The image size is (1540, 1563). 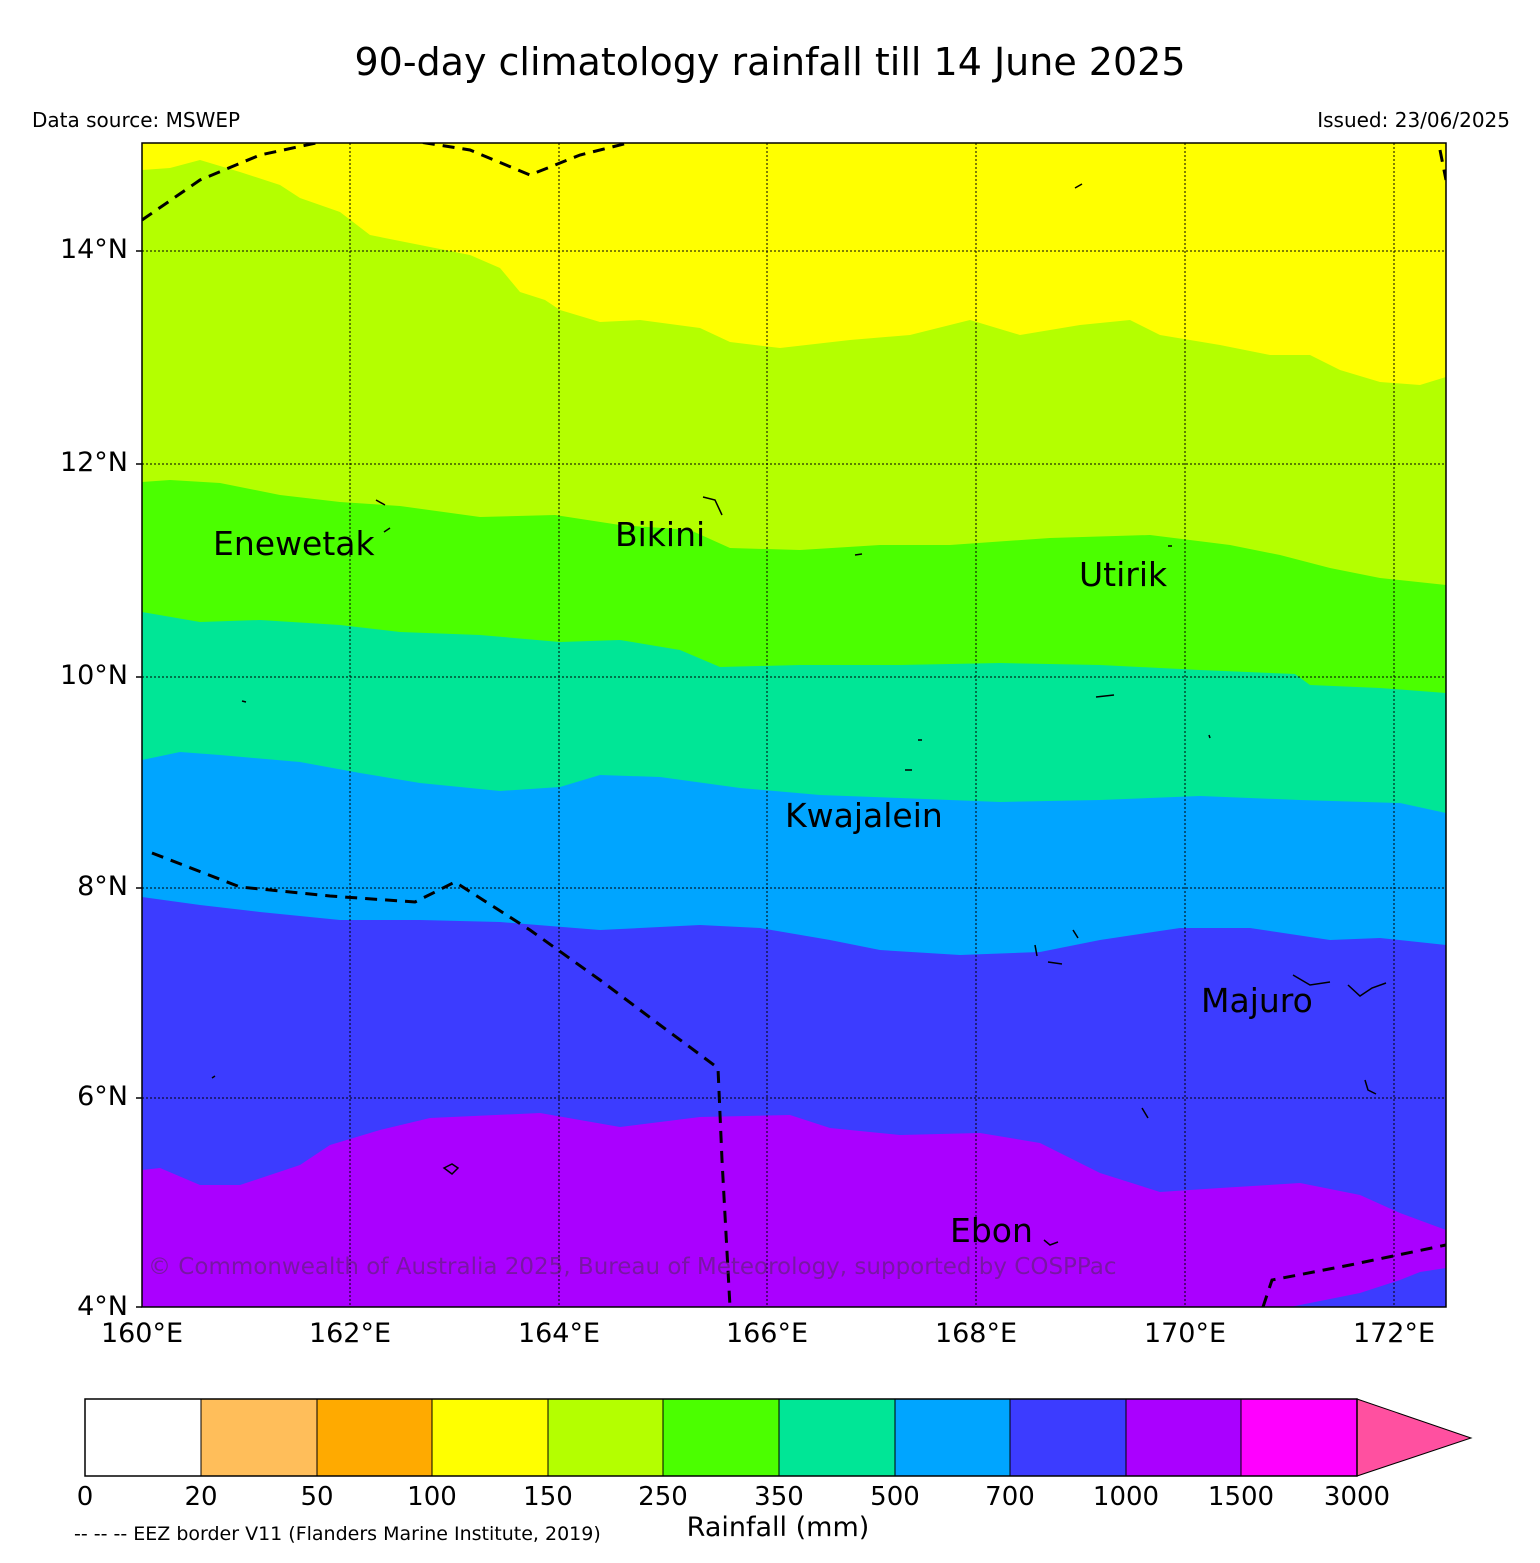 I want to click on lat-tick-label: 10°N, so click(x=93, y=675).